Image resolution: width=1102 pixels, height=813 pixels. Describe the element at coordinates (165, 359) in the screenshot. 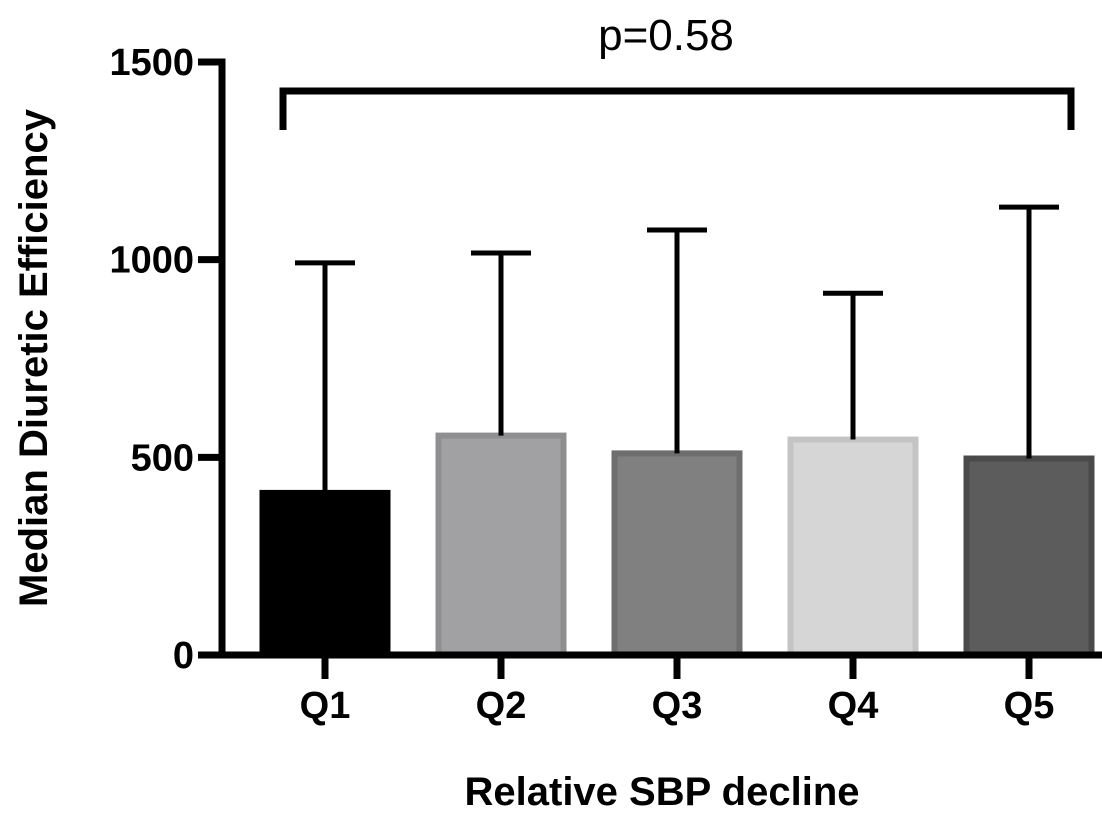

I see `y-ticks-group: 0 500 1000 1500` at that location.